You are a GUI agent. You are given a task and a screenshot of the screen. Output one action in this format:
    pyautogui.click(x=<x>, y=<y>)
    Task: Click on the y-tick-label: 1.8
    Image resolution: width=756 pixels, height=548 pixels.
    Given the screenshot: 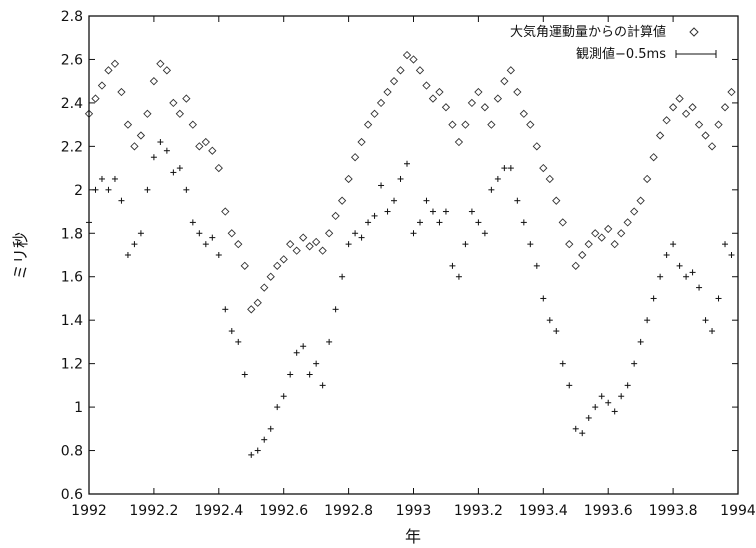 What is the action you would take?
    pyautogui.click(x=72, y=234)
    